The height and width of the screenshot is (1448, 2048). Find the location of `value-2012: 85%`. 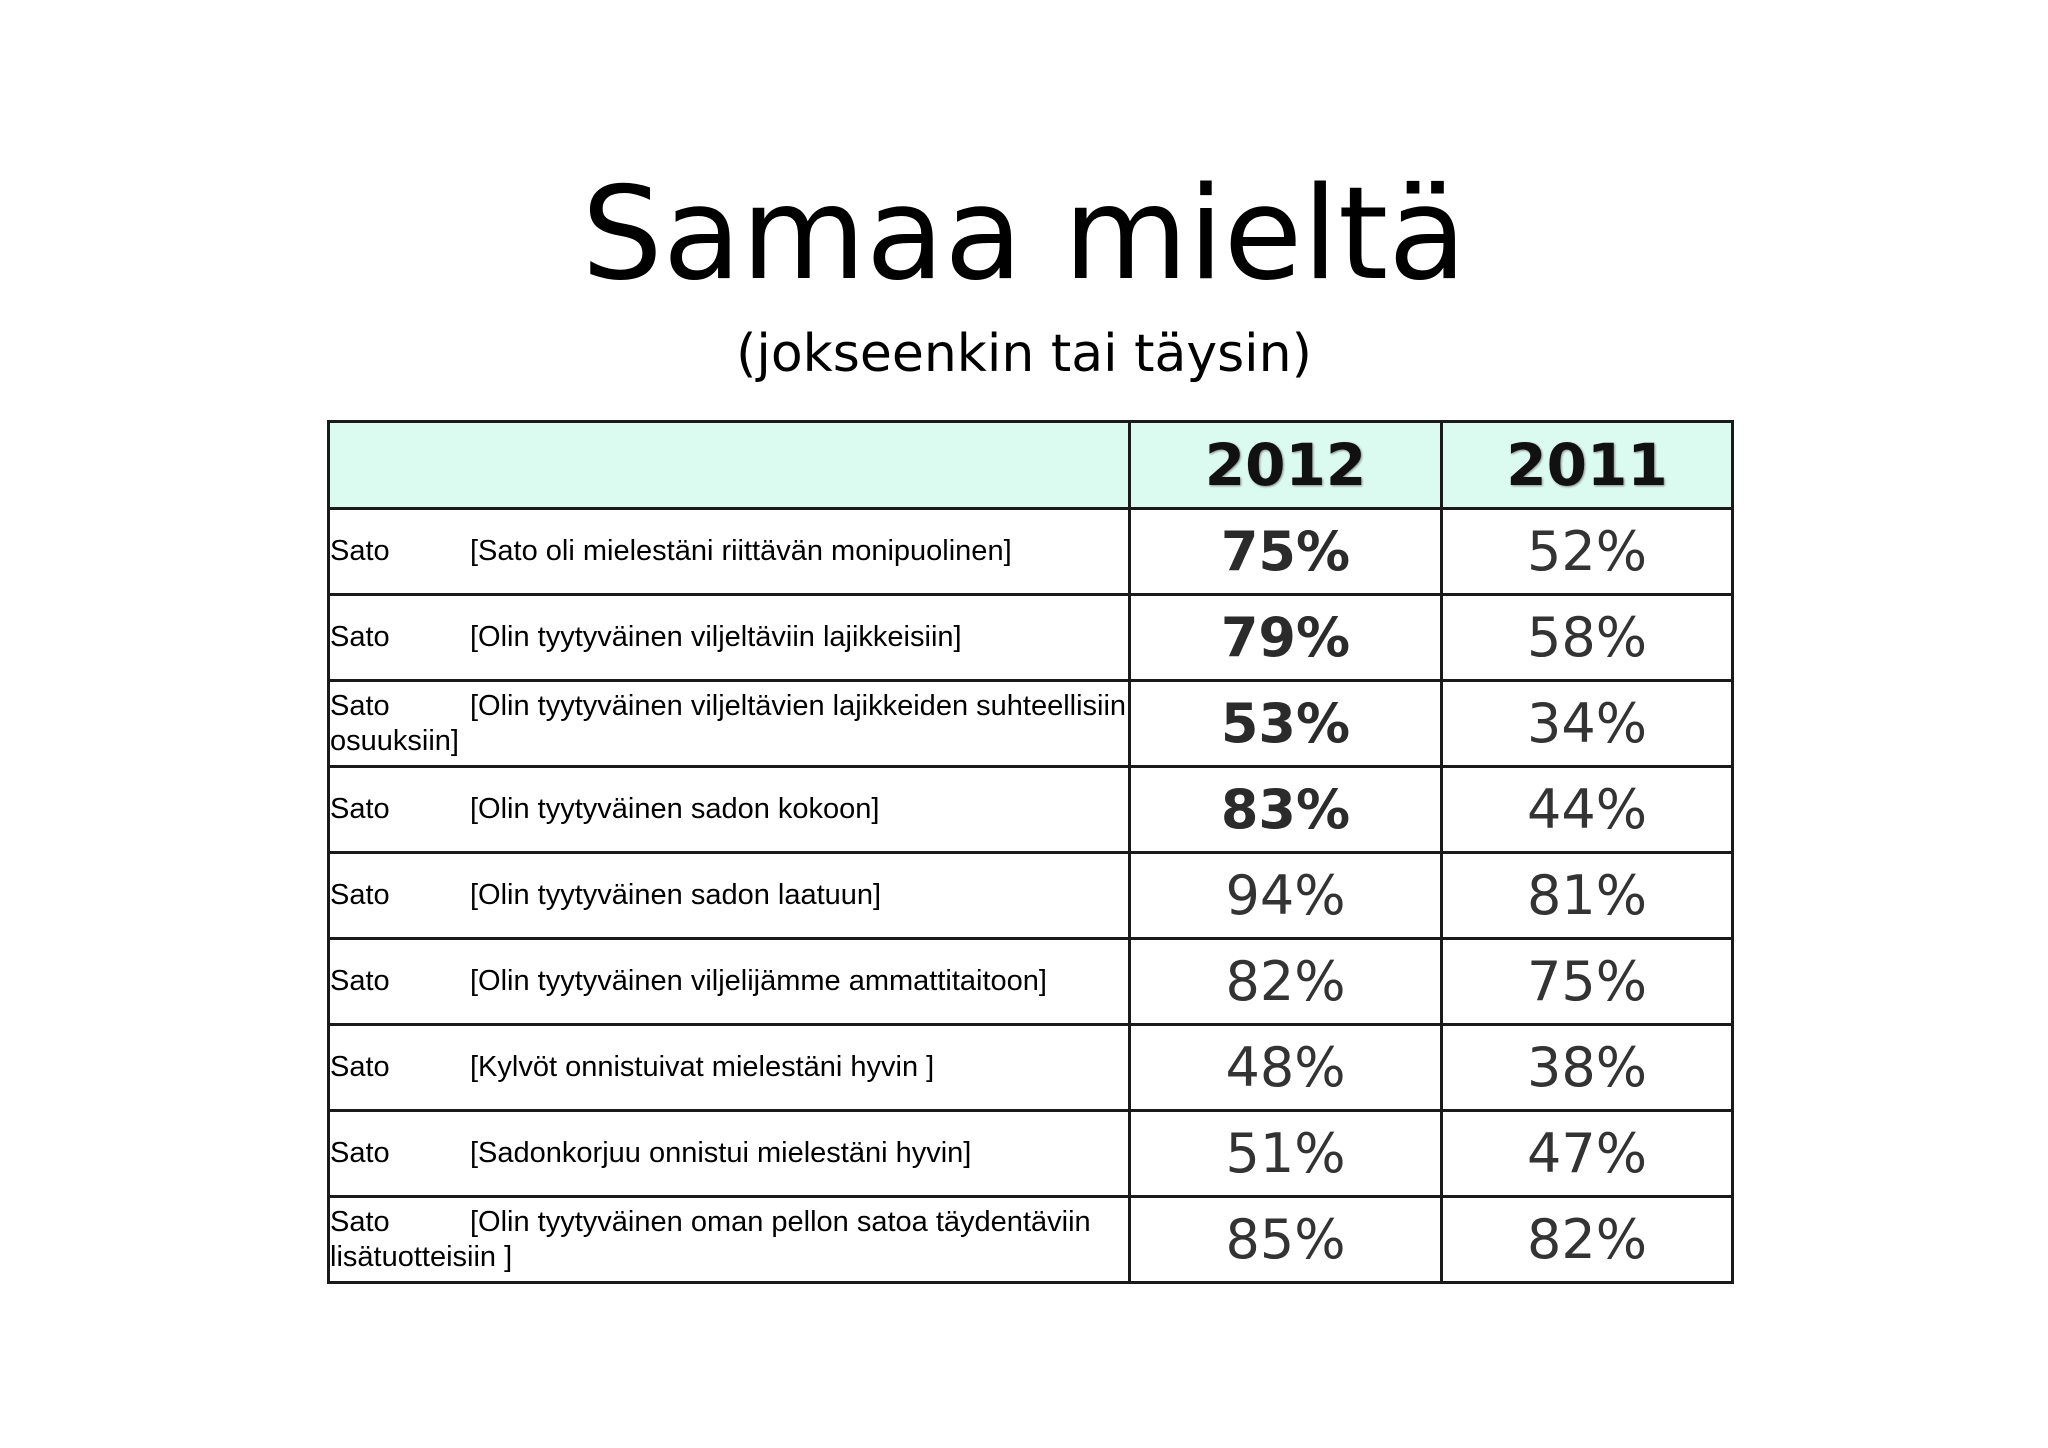

value-2012: 85% is located at coordinates (1285, 1239).